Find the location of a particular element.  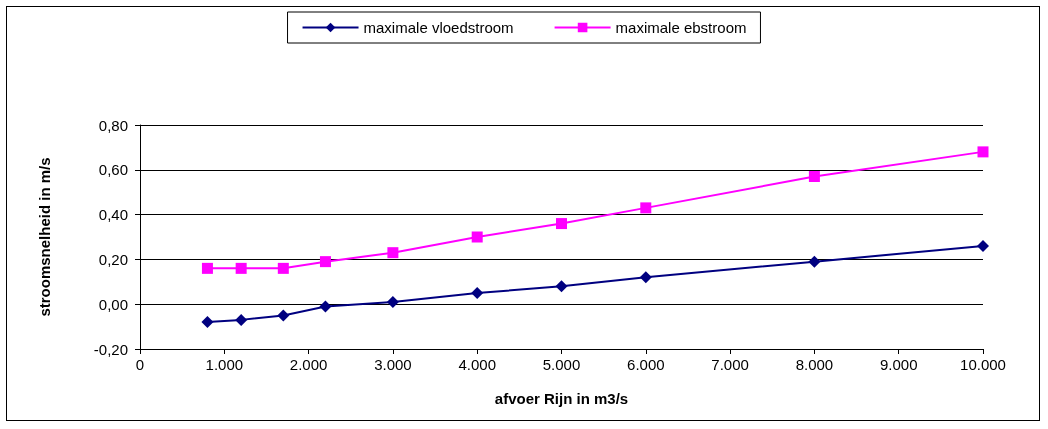

x-tick-label: 9.000 is located at coordinates (898, 364).